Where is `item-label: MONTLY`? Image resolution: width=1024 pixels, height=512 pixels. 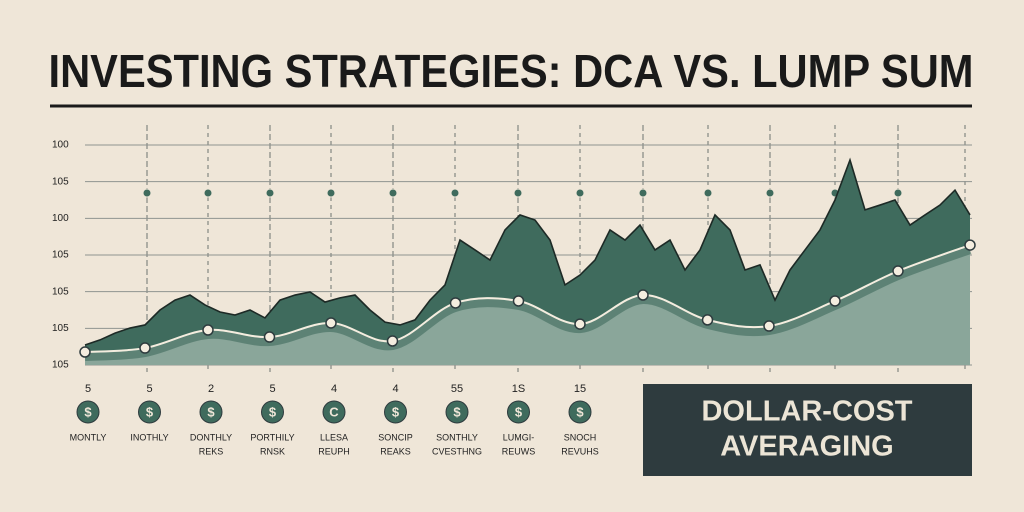
item-label: MONTLY is located at coordinates (88, 437).